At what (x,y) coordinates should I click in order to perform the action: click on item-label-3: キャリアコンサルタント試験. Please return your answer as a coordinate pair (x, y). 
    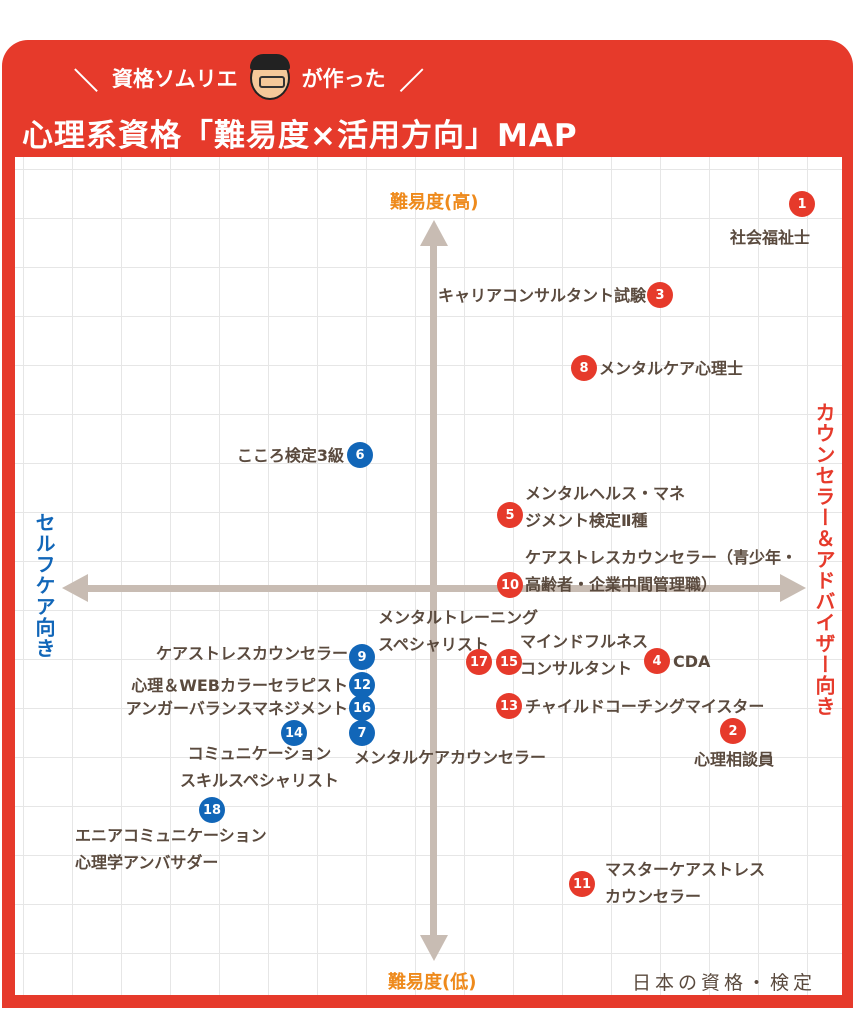
    Looking at the image, I should click on (542, 295).